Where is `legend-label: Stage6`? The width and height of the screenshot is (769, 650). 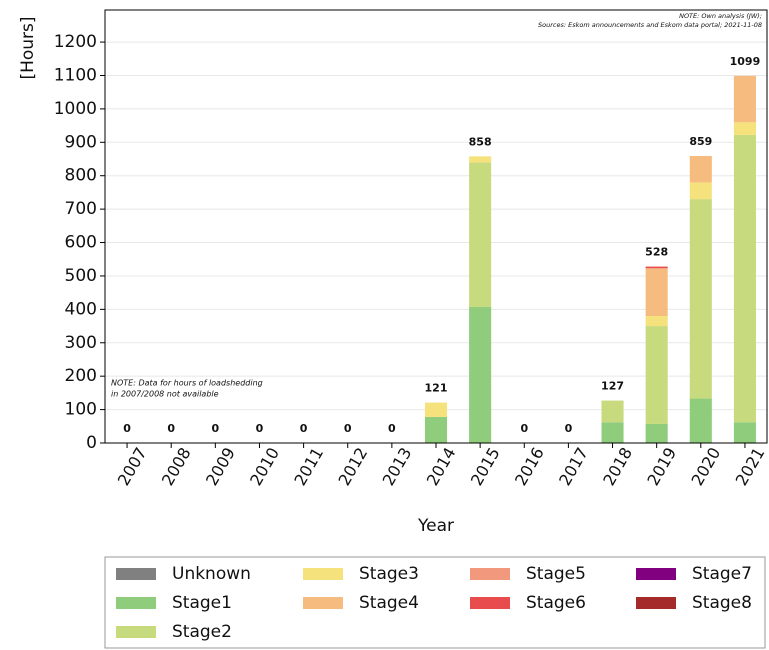 legend-label: Stage6 is located at coordinates (556, 603).